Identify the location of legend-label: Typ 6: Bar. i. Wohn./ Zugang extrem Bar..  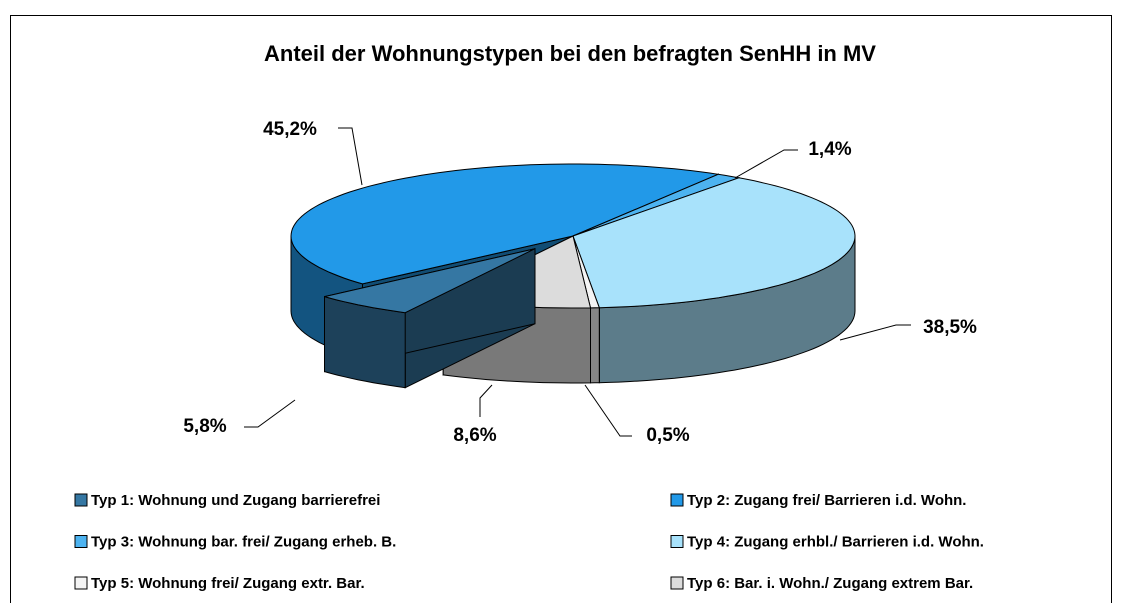
(830, 583).